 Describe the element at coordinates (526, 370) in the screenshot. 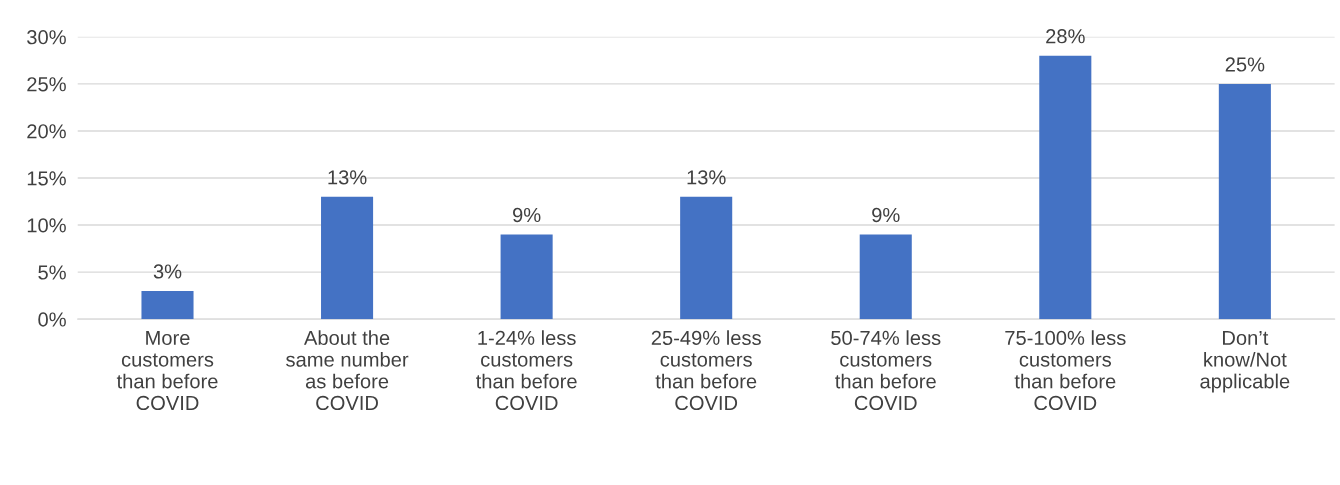

I see `x-tick-label: 1-24% less customers than before COVID` at that location.